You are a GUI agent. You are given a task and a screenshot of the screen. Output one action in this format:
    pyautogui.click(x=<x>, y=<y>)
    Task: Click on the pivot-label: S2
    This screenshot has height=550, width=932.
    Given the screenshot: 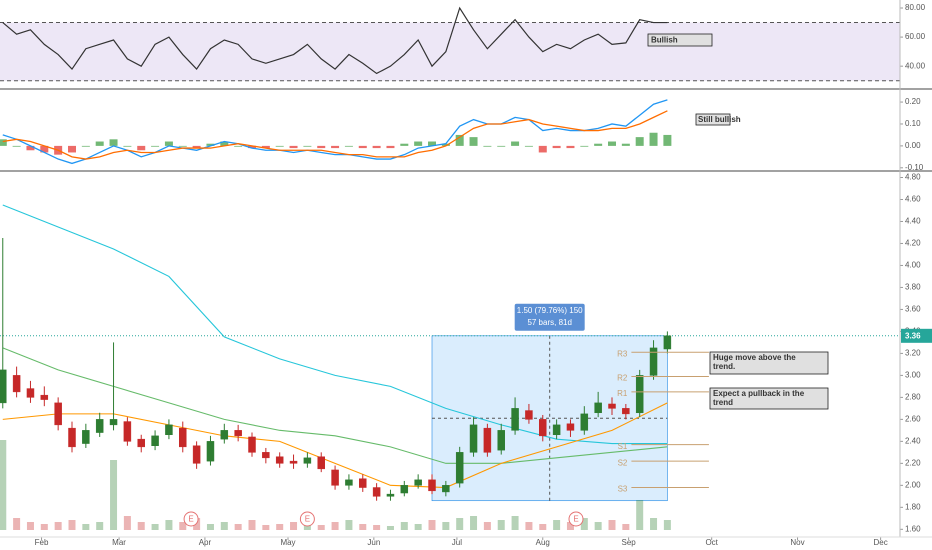 What is the action you would take?
    pyautogui.click(x=623, y=462)
    